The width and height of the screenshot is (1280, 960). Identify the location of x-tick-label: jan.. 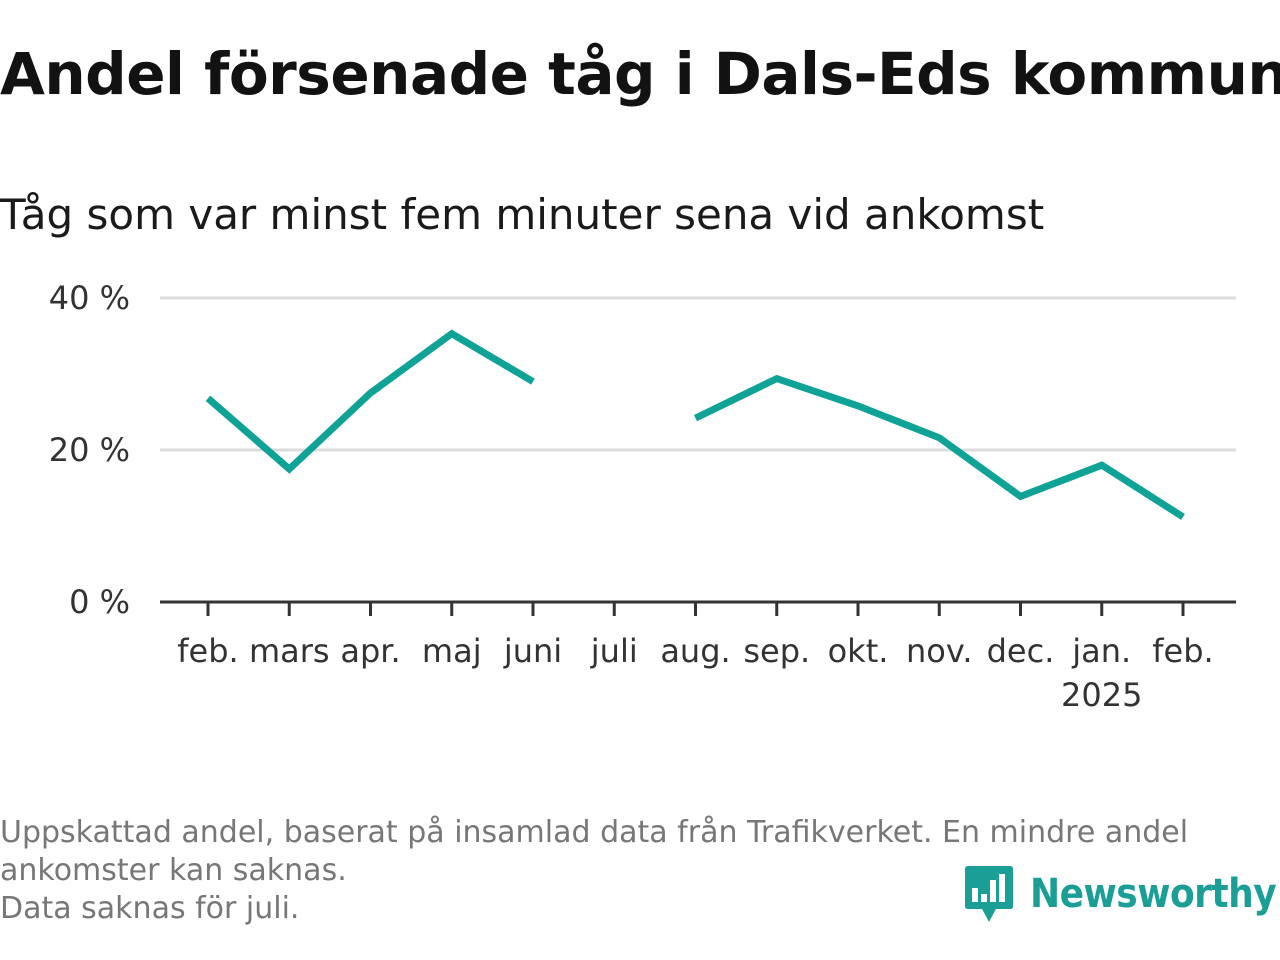
(1101, 651).